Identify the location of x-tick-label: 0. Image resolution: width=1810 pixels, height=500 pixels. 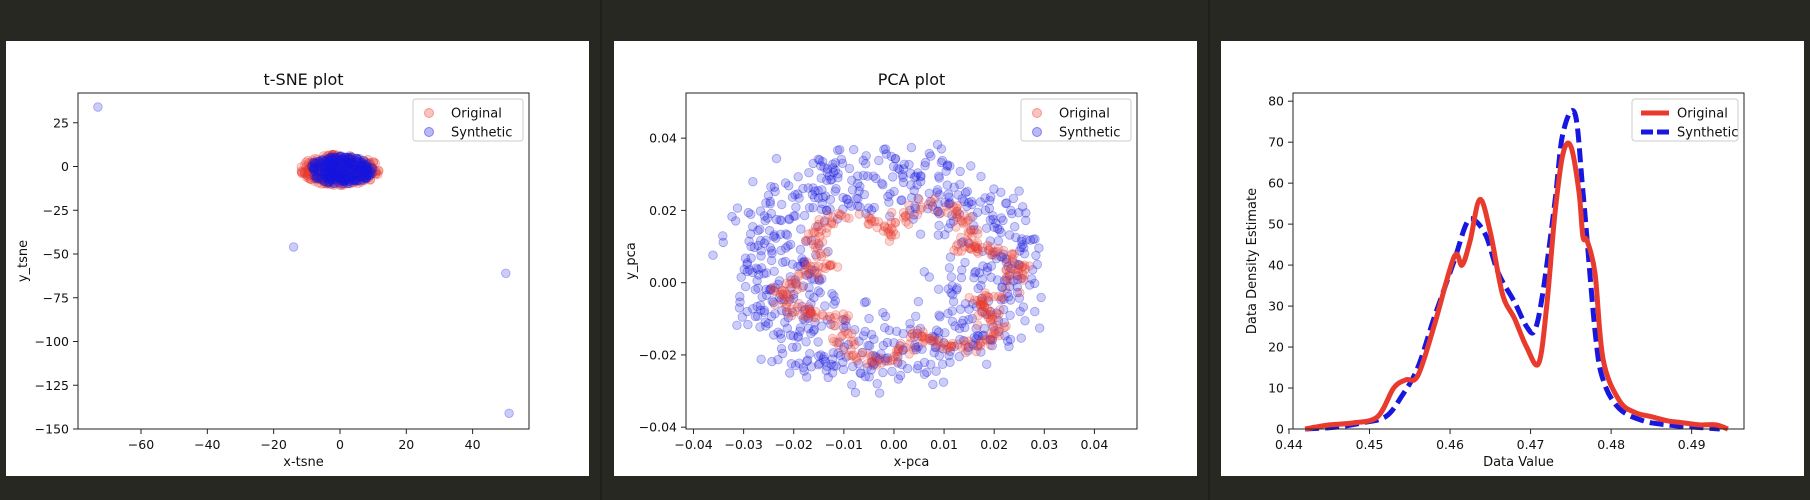
(340, 444).